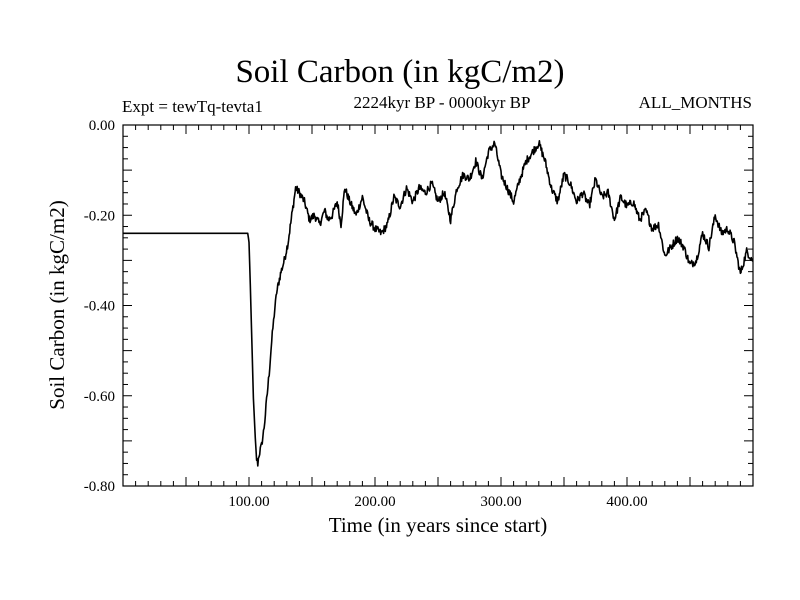  I want to click on x-tick-label: 300.00, so click(500, 502).